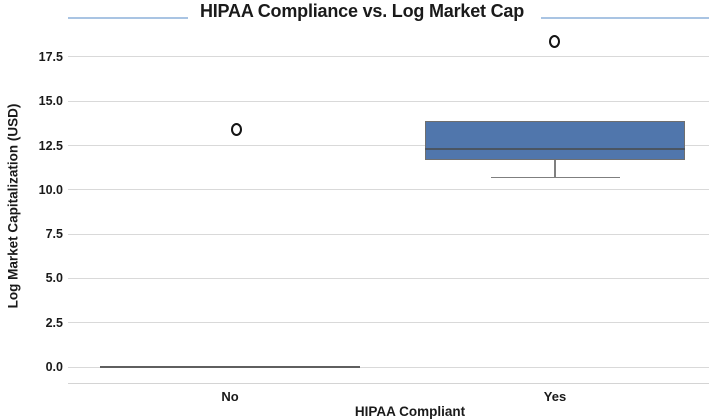  Describe the element at coordinates (555, 149) in the screenshot. I see `median-line-yes` at that location.